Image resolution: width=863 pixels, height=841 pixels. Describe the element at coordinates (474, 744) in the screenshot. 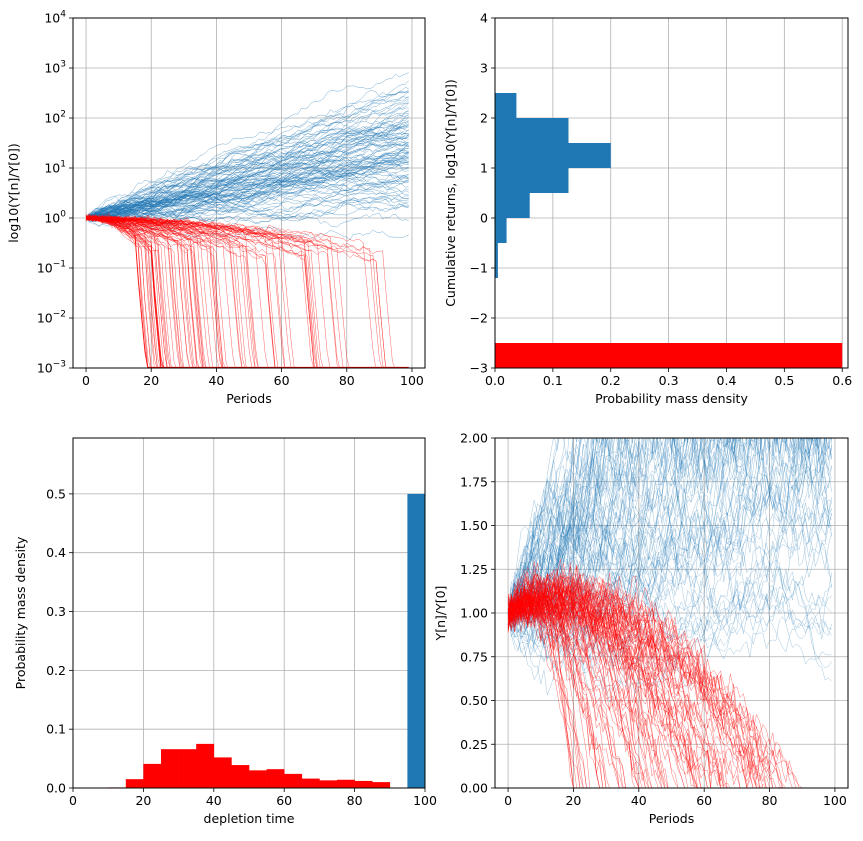

I see `y-tick-label: 0.25` at that location.